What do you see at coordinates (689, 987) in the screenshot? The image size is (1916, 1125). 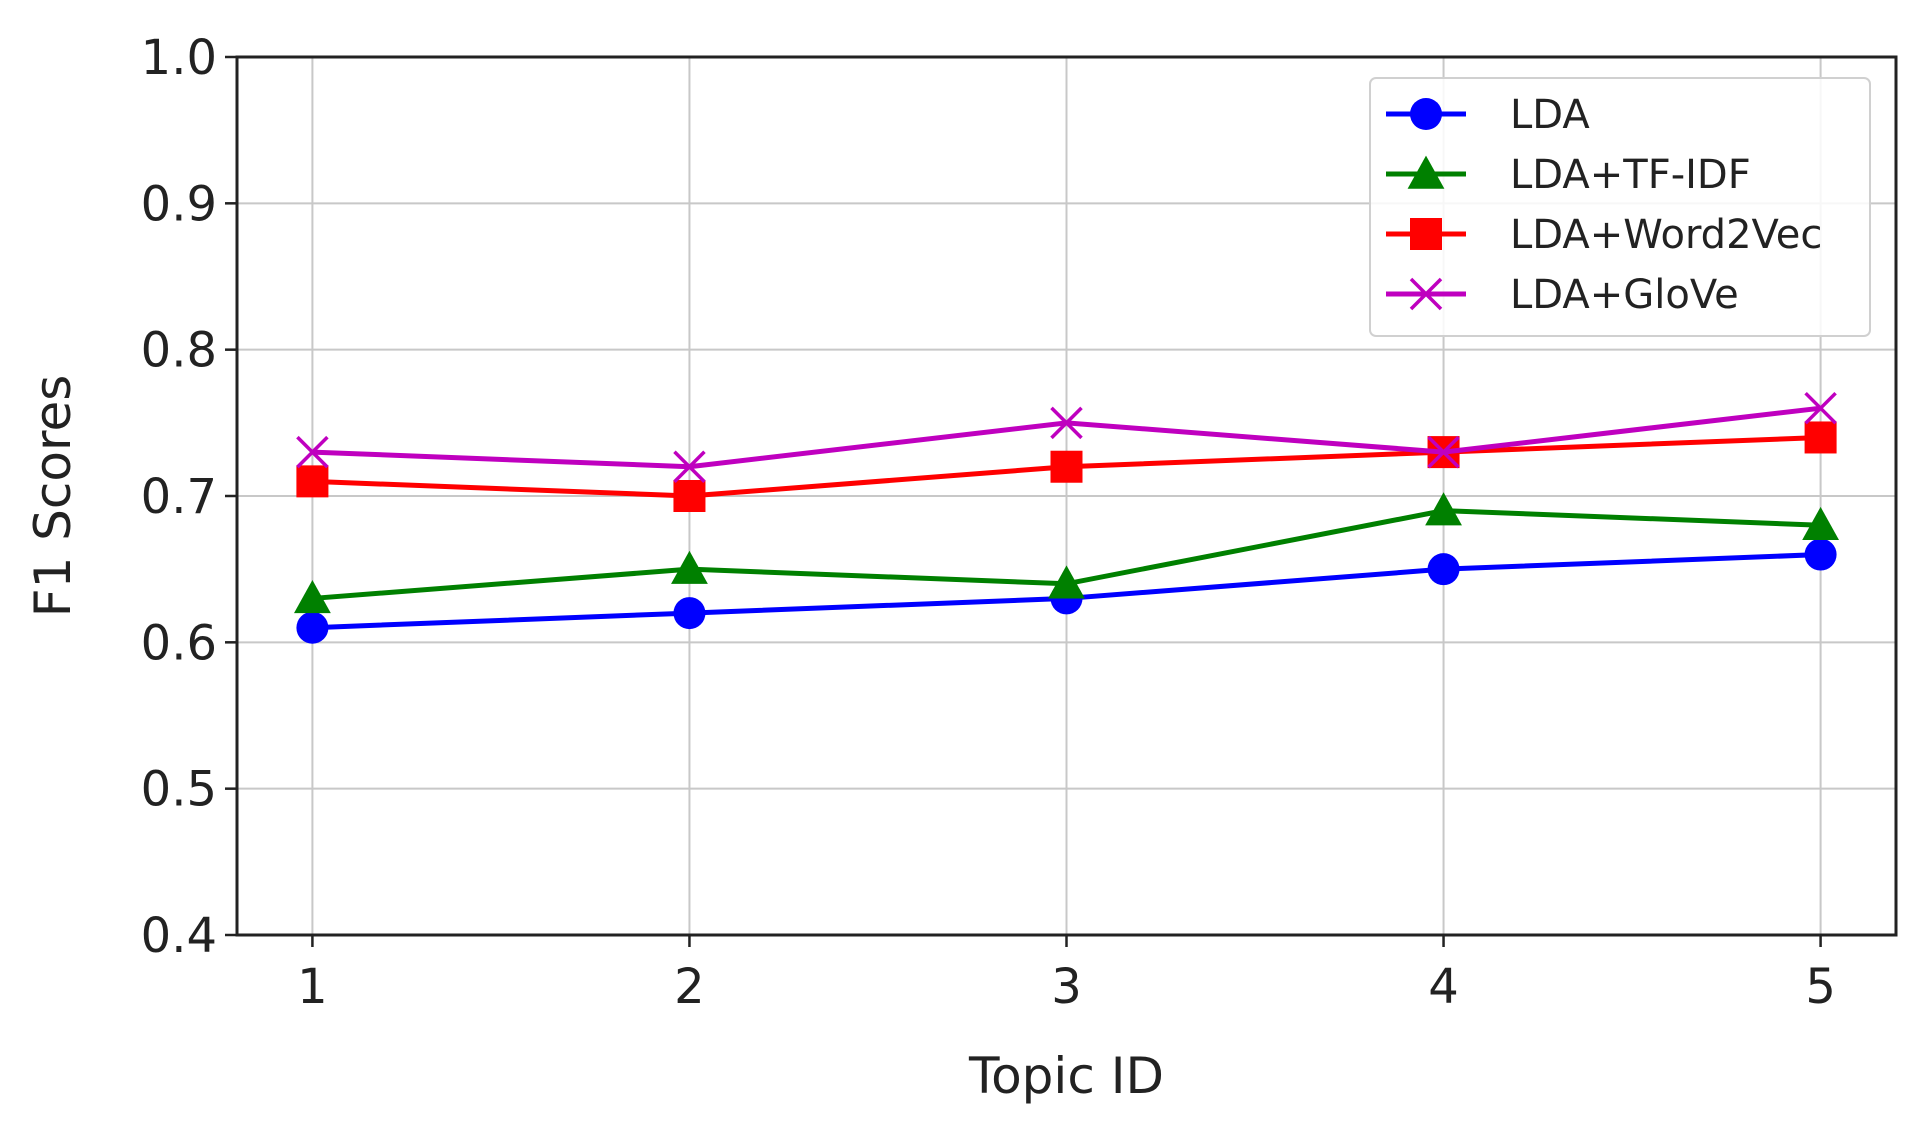 I see `x-tick-label: 2` at bounding box center [689, 987].